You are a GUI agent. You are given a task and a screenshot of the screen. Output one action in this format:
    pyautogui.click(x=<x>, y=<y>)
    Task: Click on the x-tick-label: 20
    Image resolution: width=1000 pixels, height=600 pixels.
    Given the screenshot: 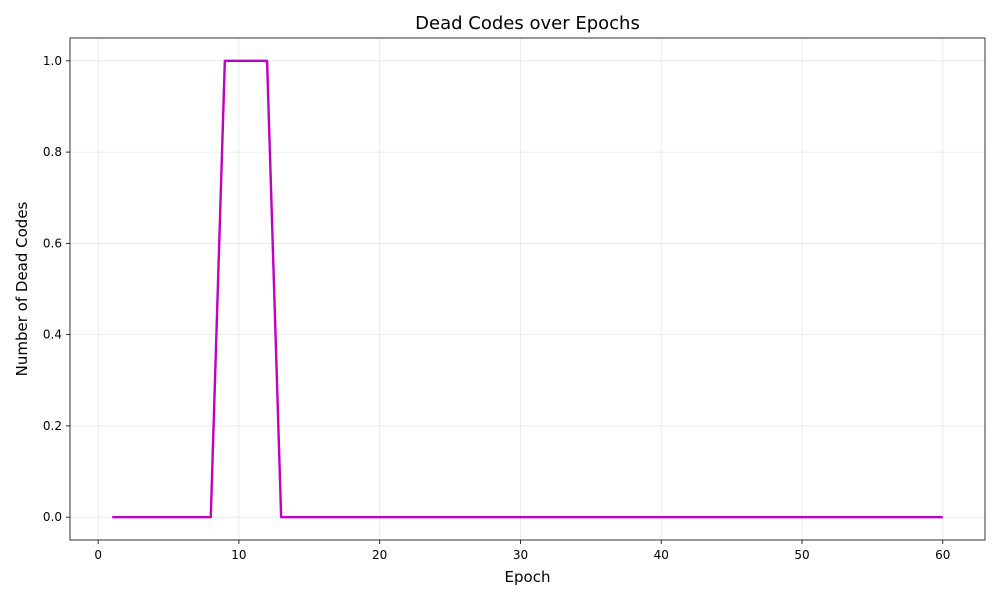 What is the action you would take?
    pyautogui.click(x=379, y=555)
    